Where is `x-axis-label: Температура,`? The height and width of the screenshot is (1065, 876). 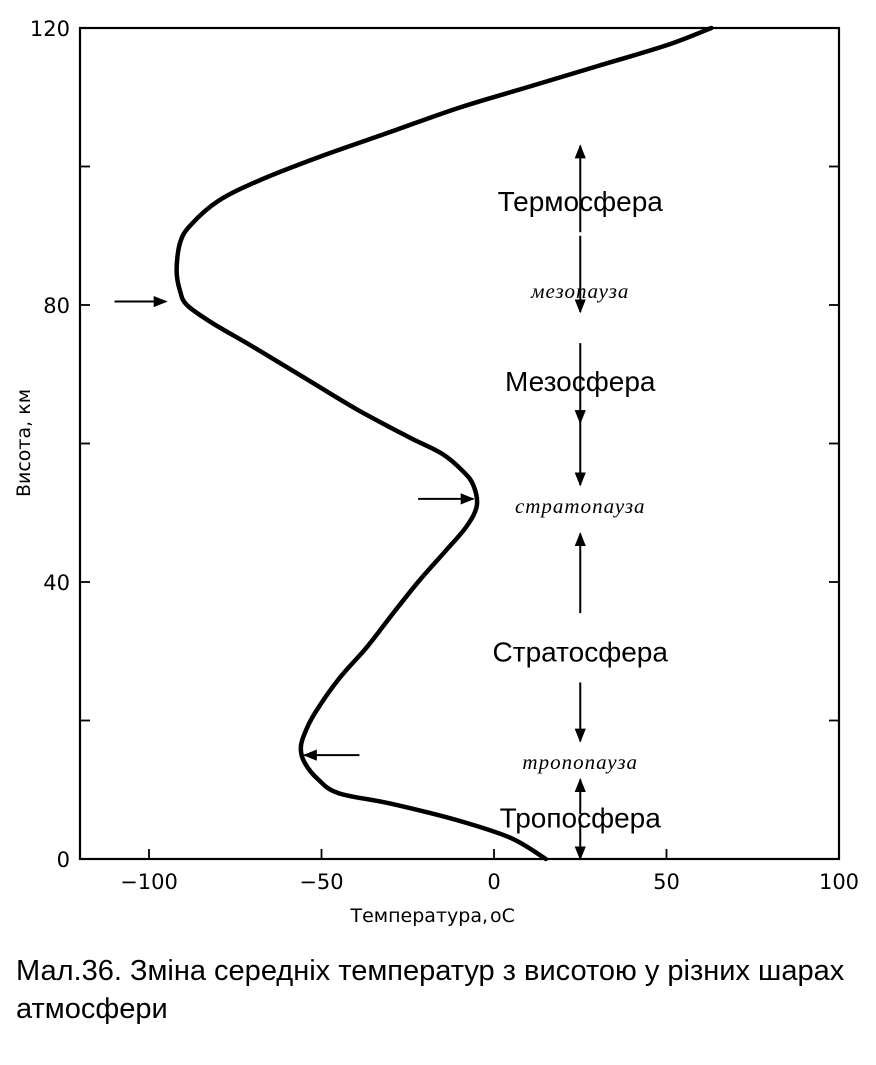
x-axis-label: Температура, is located at coordinates (419, 916).